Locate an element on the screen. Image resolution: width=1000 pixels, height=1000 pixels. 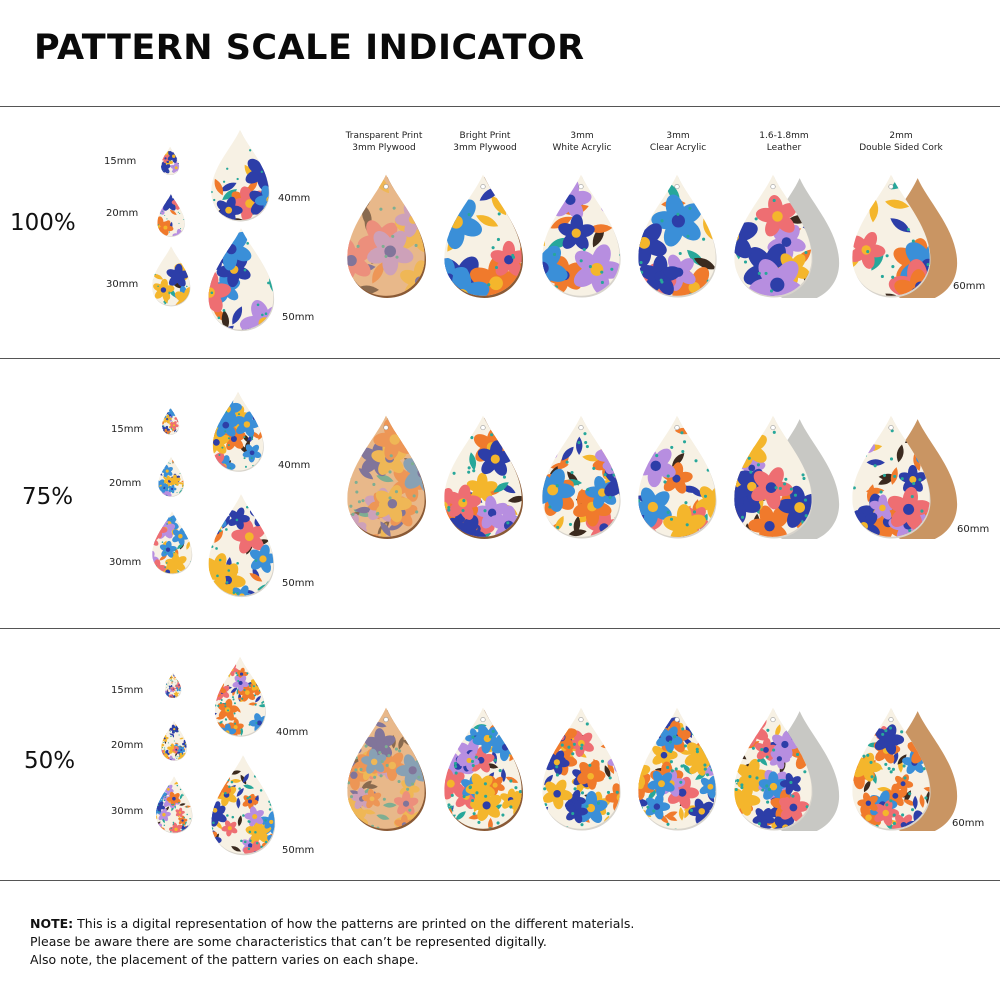
divider-bottom is located at coordinates (500, 880).